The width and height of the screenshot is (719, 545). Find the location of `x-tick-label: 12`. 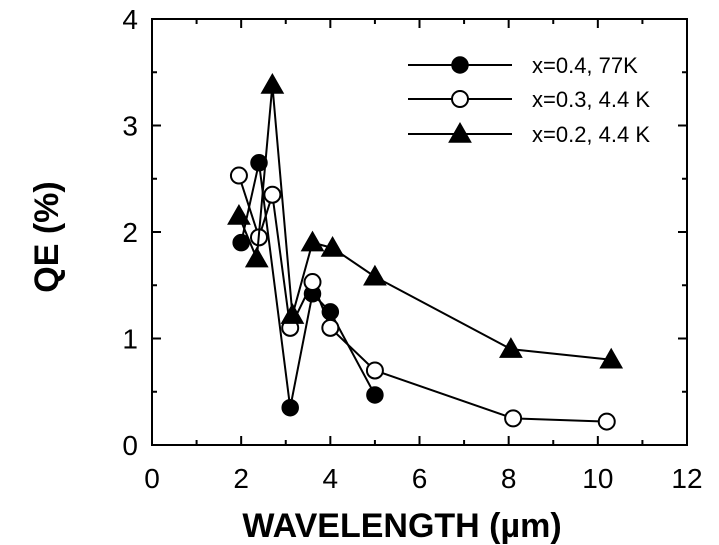

x-tick-label: 12 is located at coordinates (686, 478).